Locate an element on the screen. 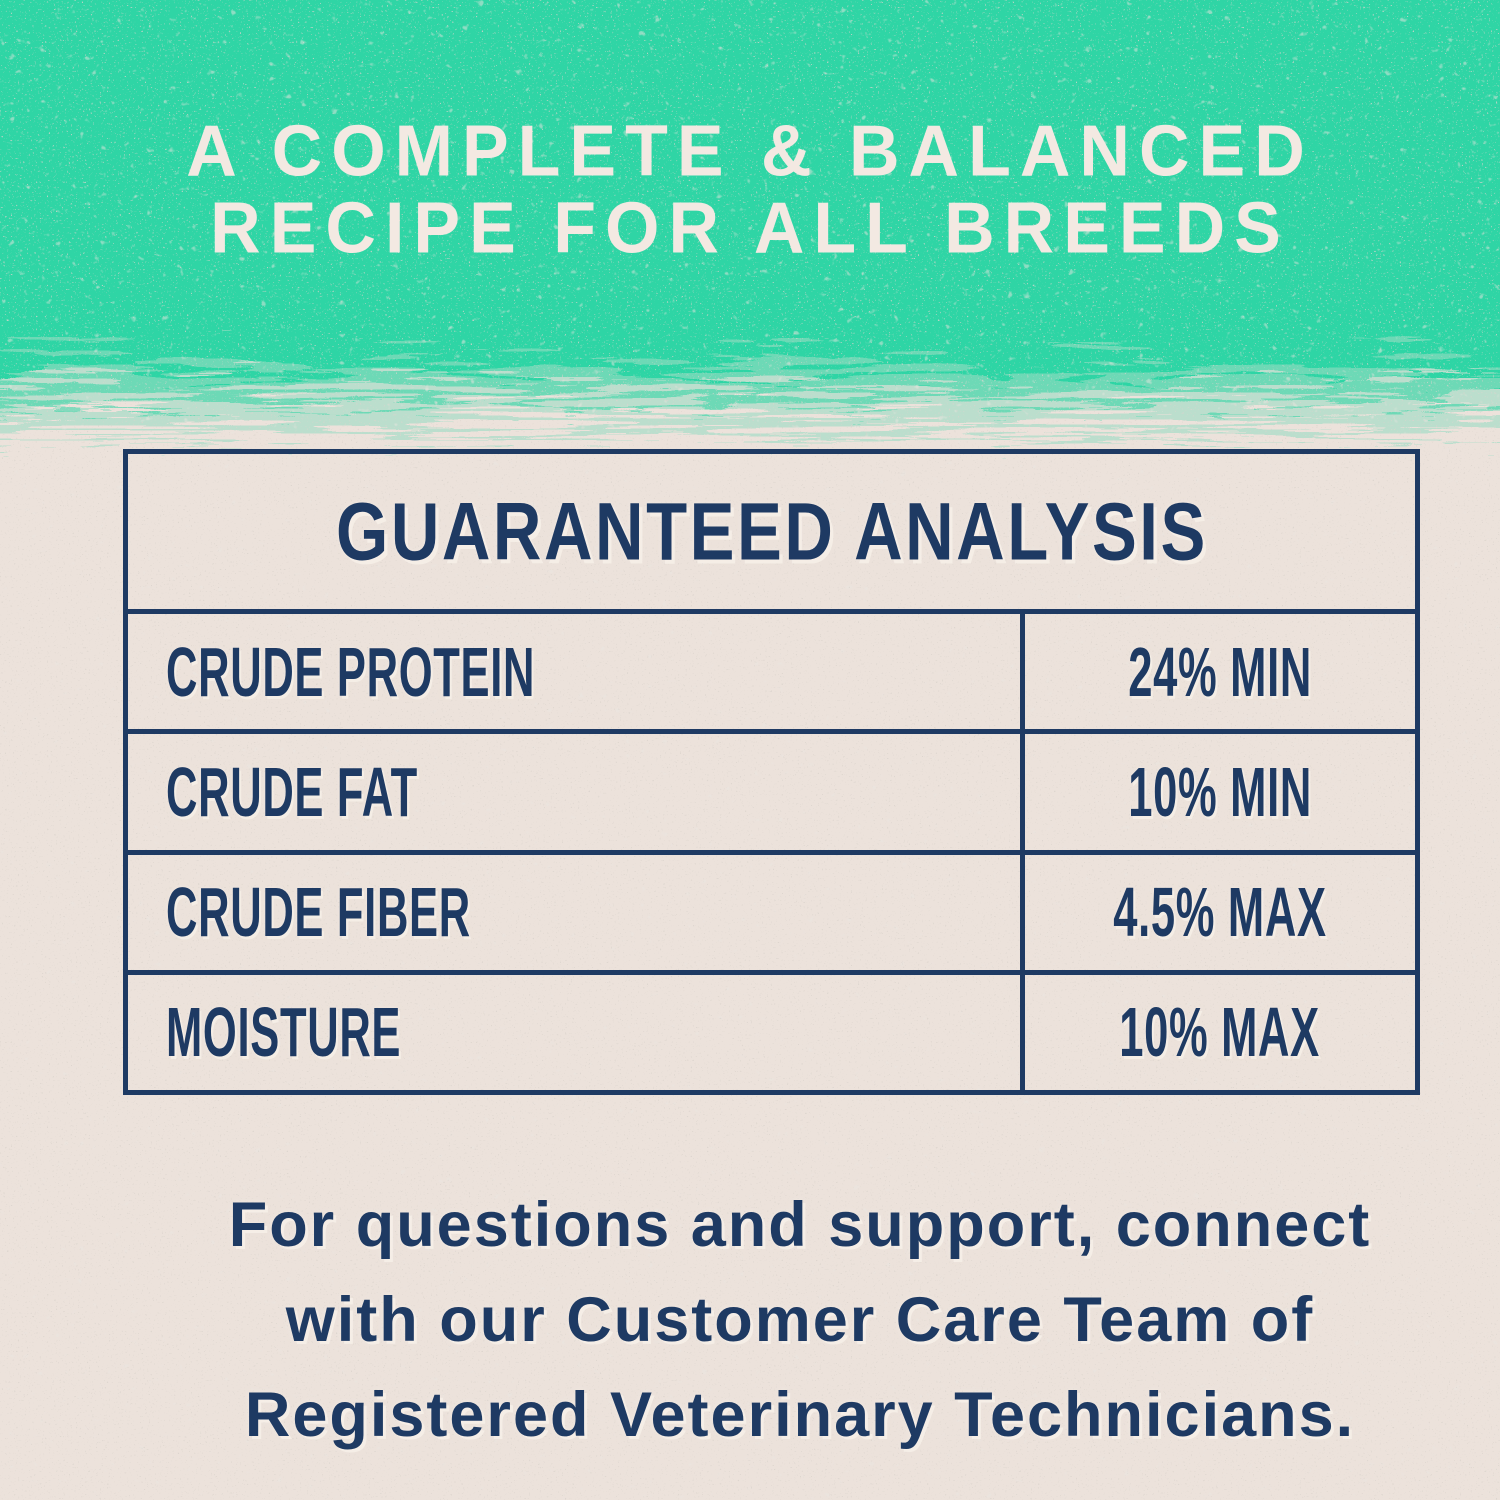 Image resolution: width=1500 pixels, height=1500 pixels. nutrient-value: 10% MIN is located at coordinates (1220, 791).